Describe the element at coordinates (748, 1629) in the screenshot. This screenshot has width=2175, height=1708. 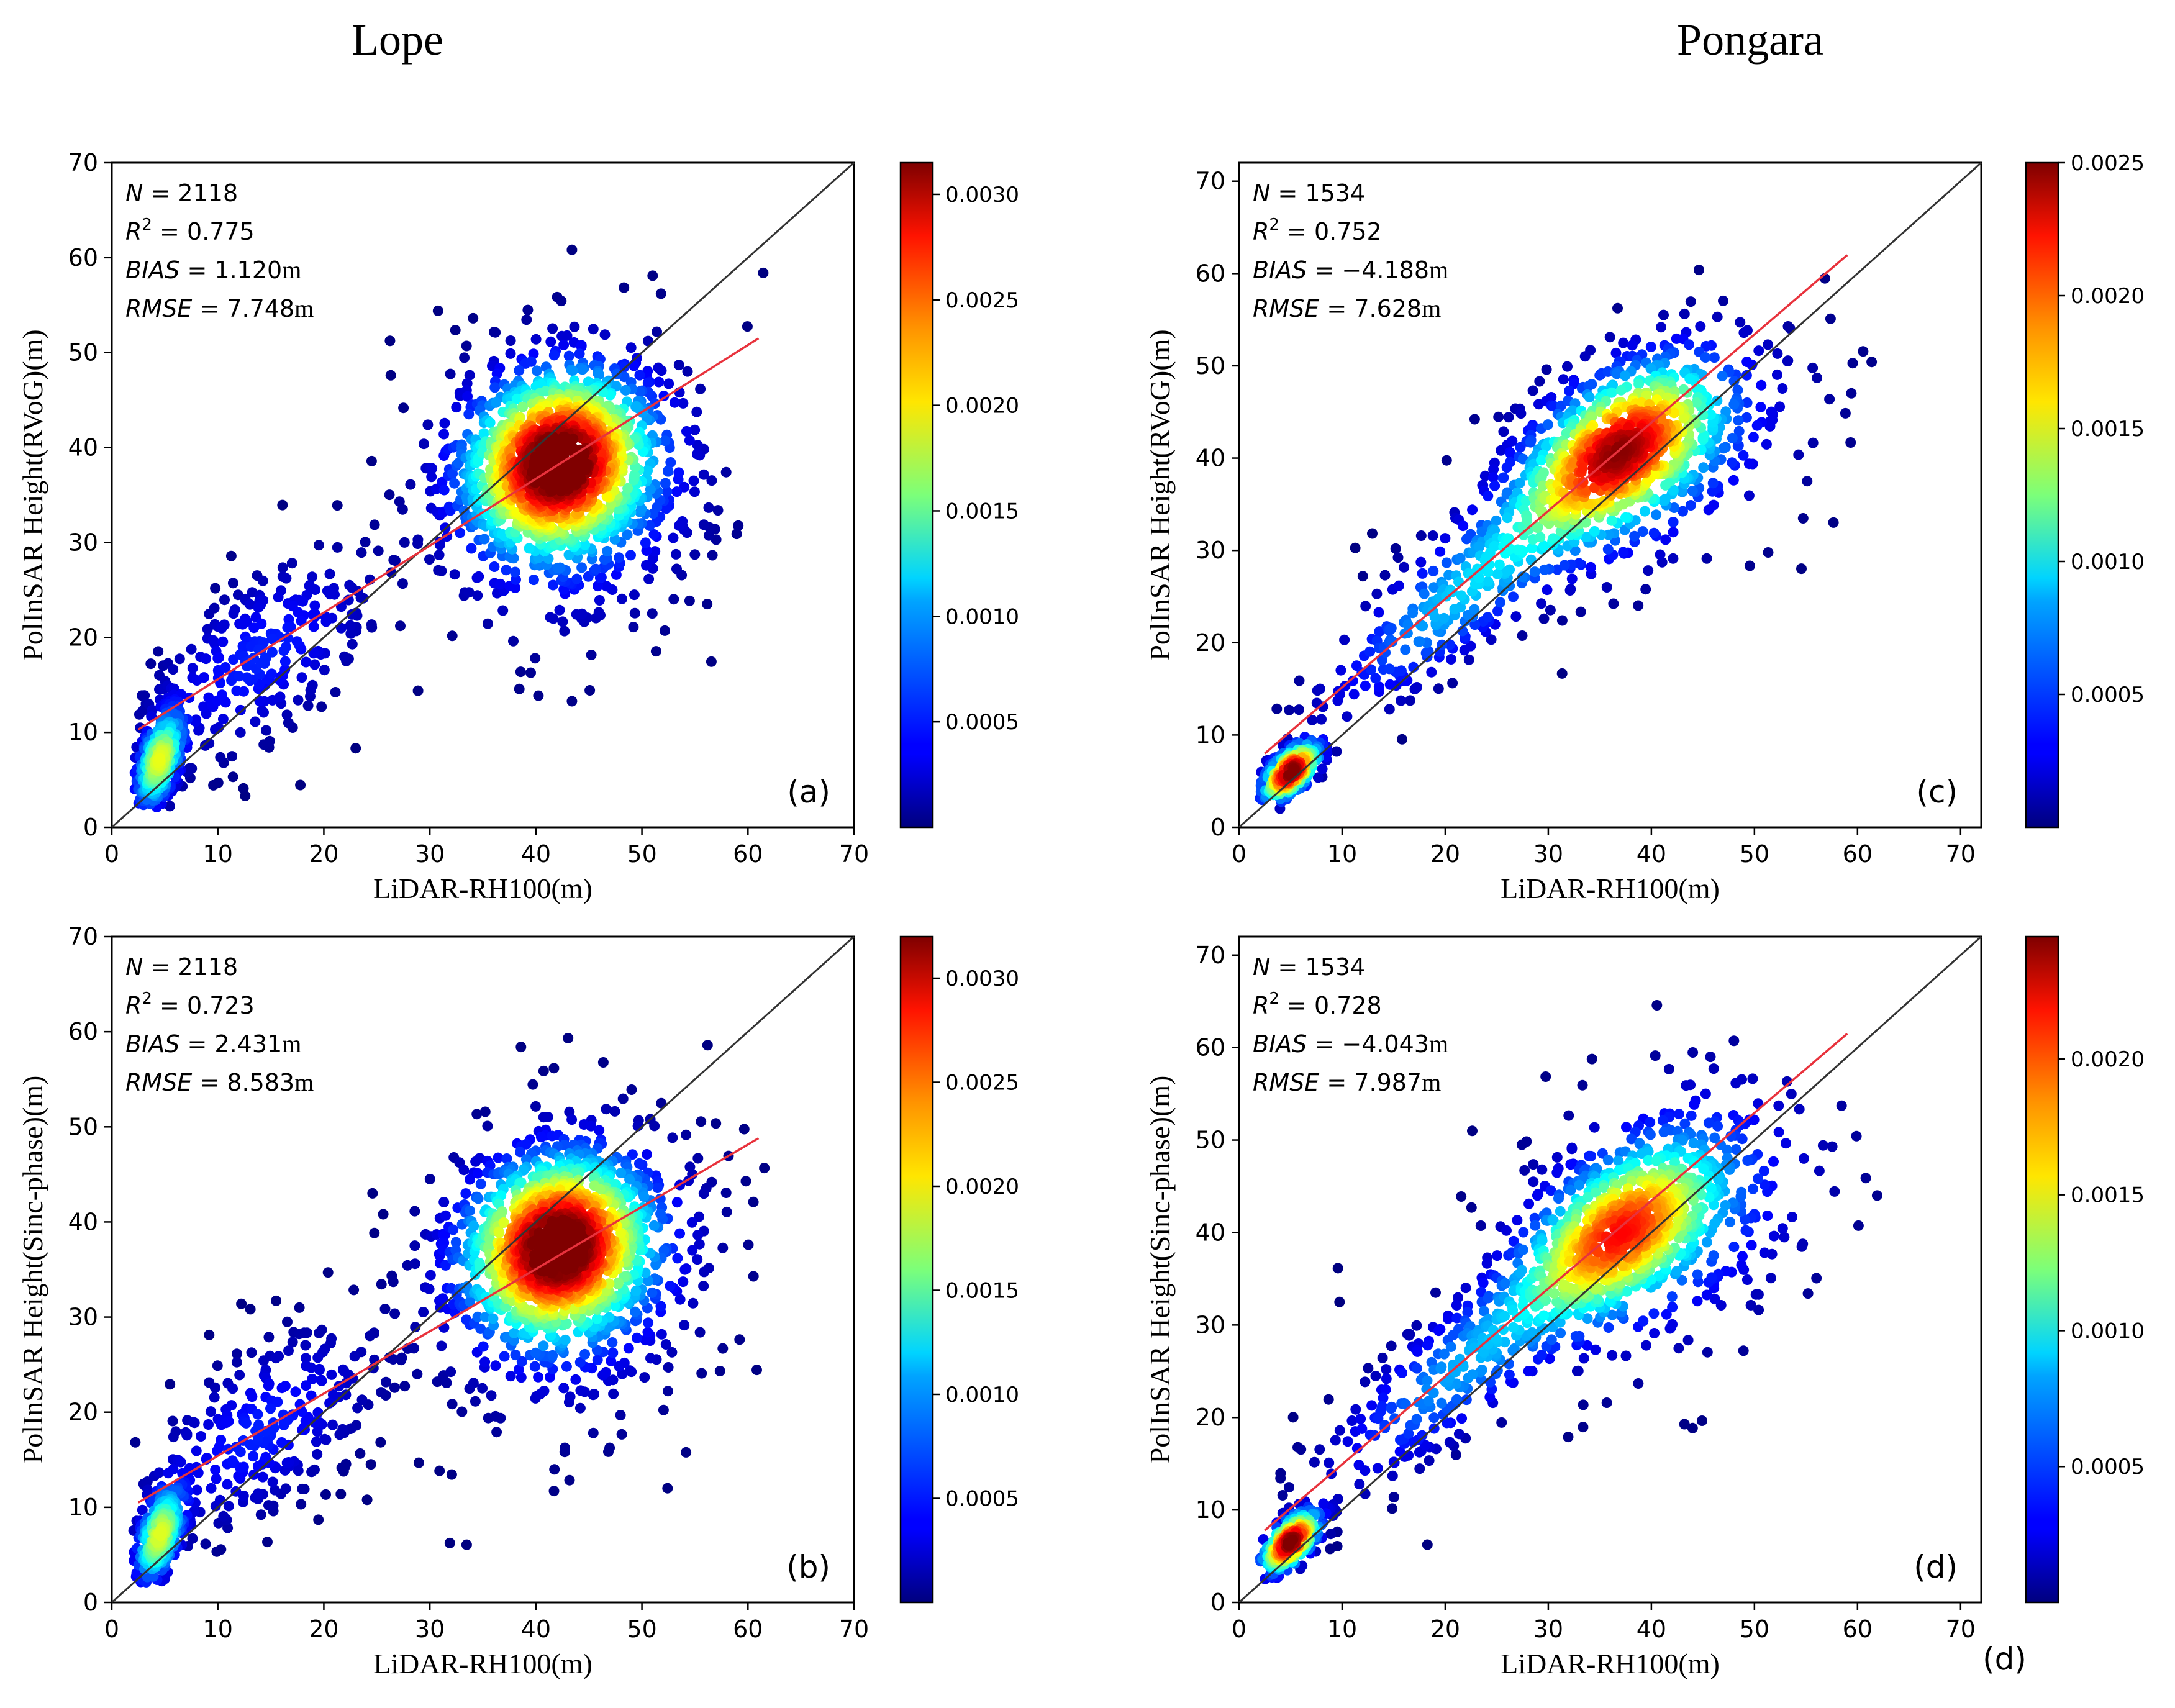
I see `x-tick-label: 60` at that location.